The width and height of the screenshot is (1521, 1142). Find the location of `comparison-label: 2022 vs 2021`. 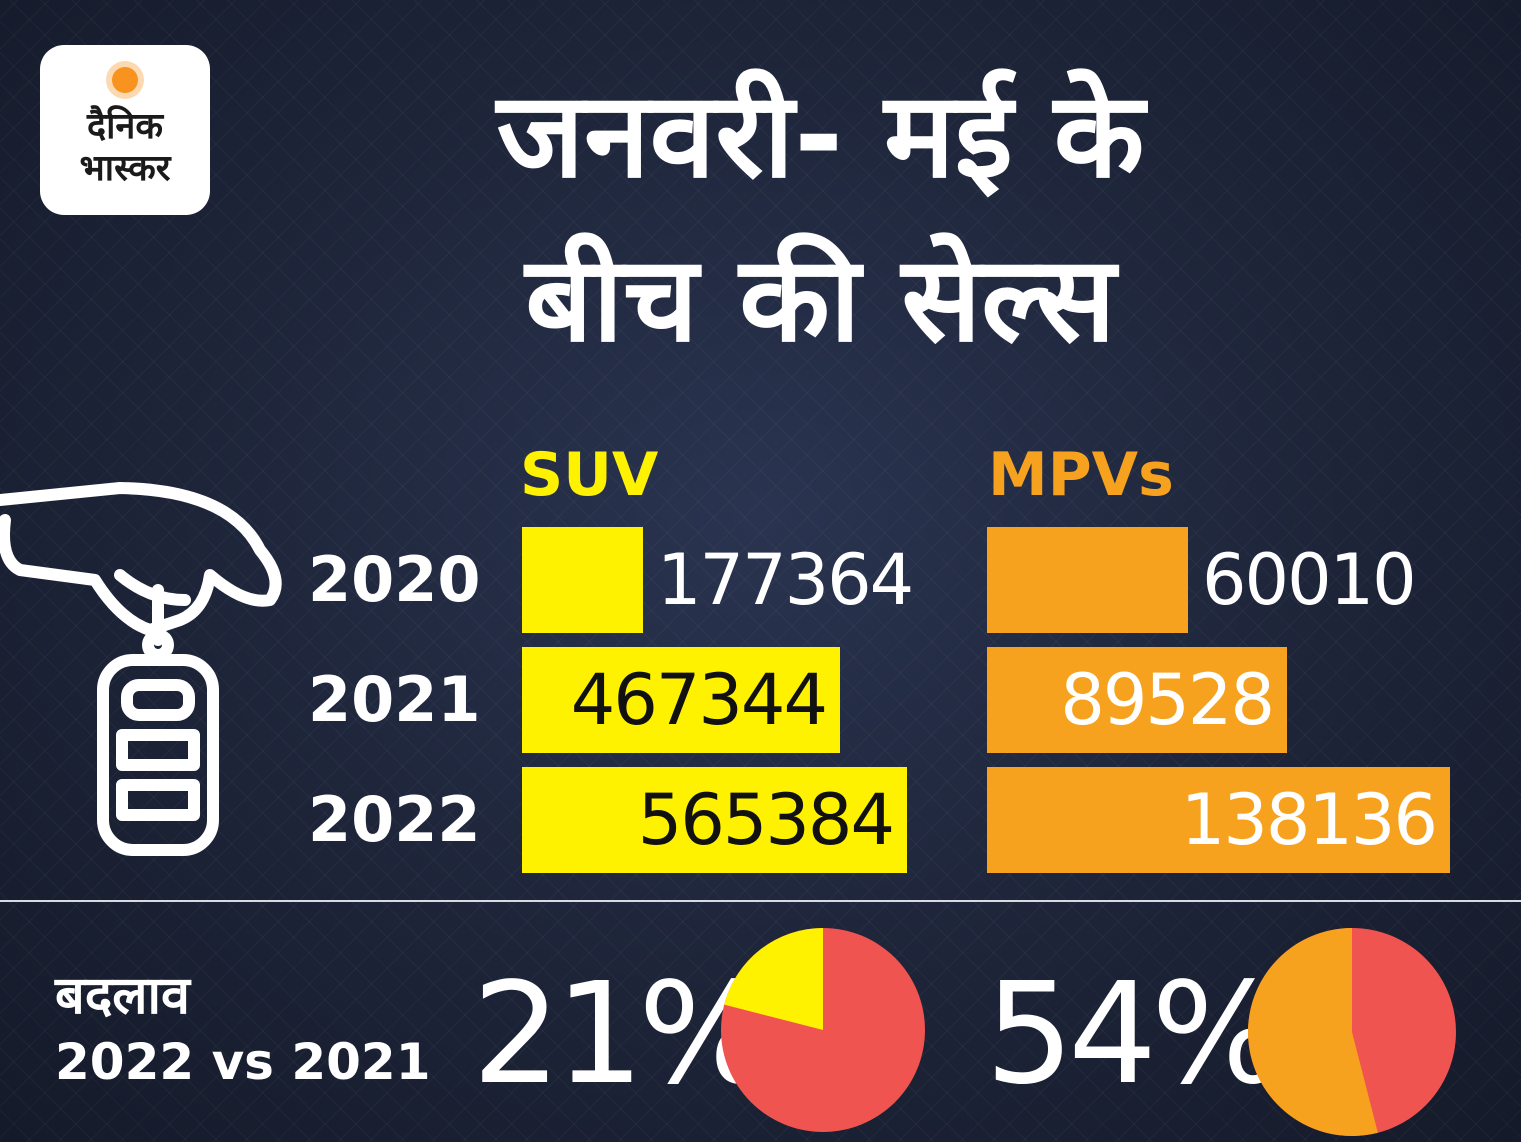

comparison-label: 2022 vs 2021 is located at coordinates (243, 1062).